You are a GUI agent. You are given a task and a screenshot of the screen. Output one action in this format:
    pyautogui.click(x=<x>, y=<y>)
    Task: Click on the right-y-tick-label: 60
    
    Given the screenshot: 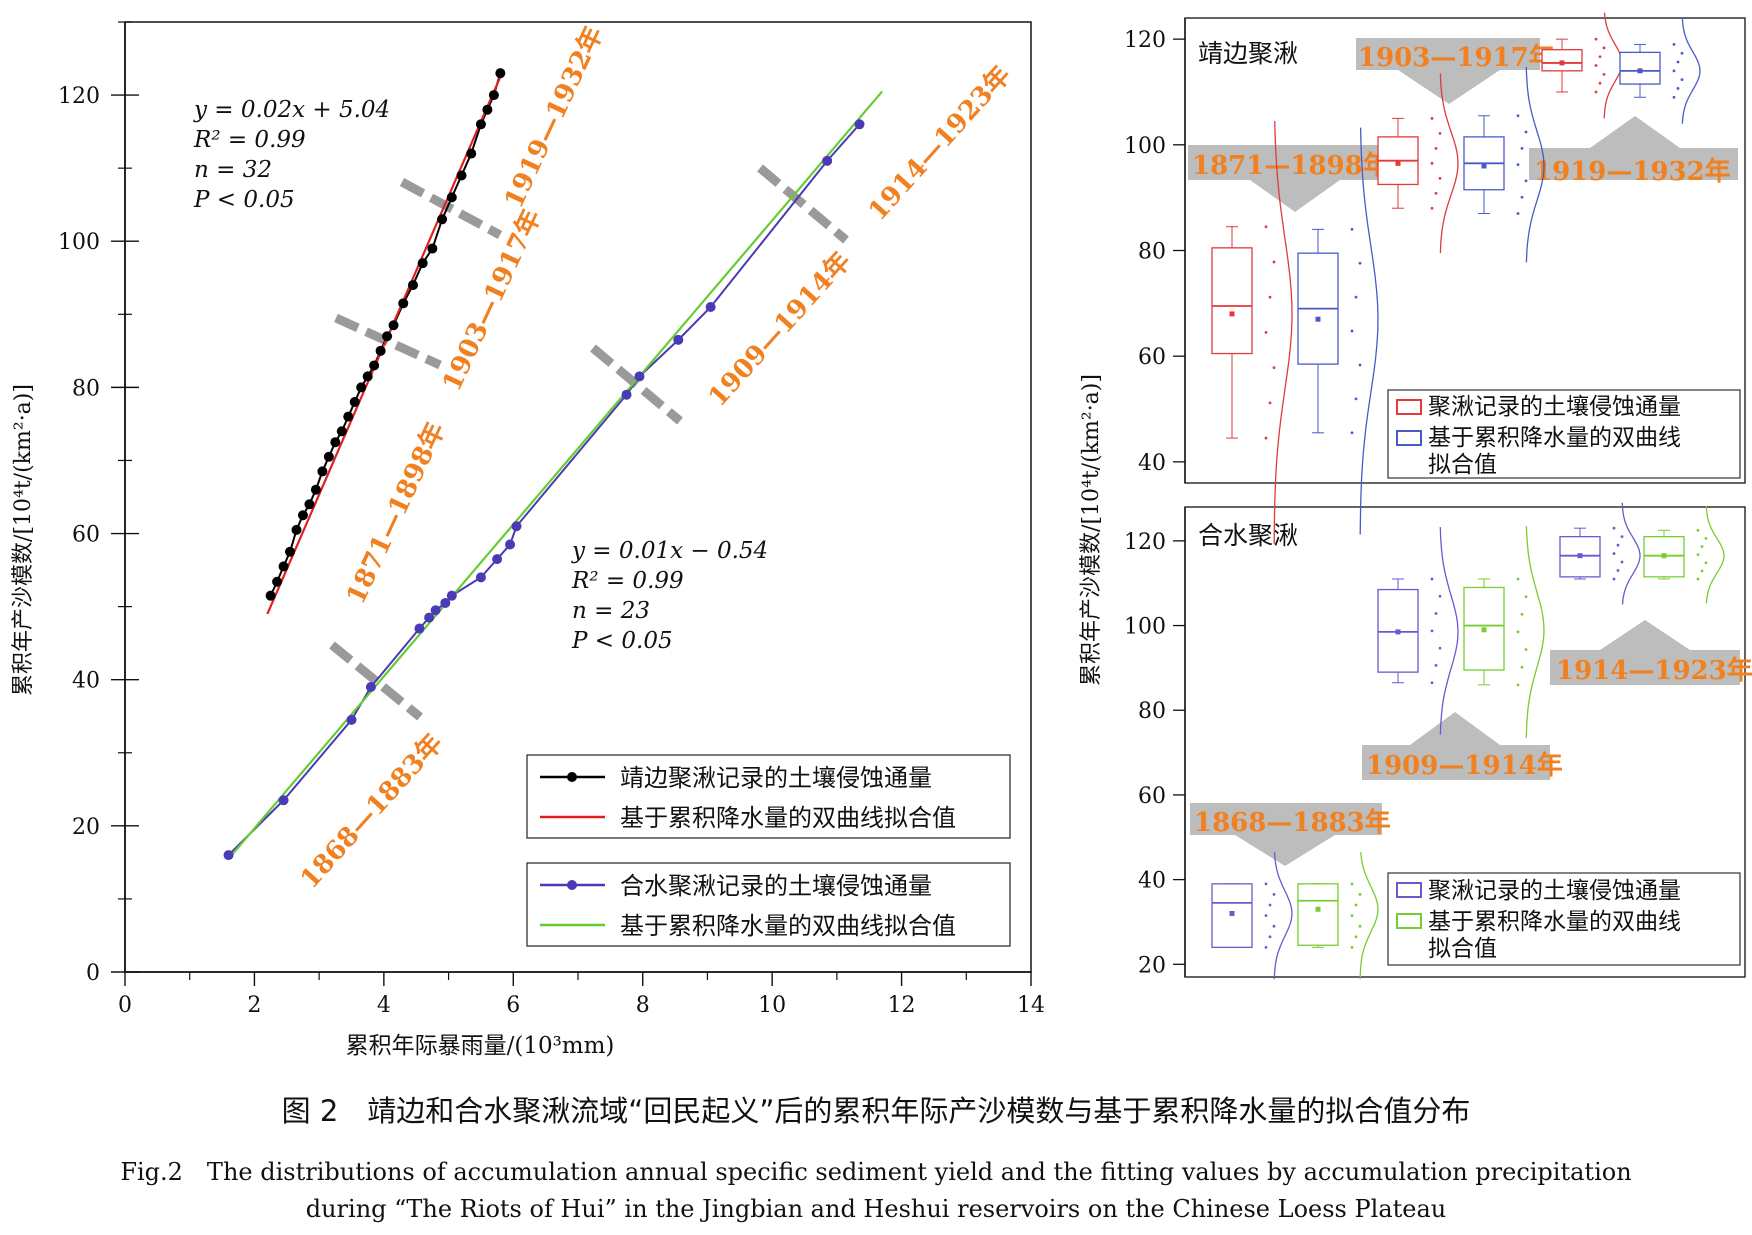 What is the action you would take?
    pyautogui.click(x=1152, y=796)
    